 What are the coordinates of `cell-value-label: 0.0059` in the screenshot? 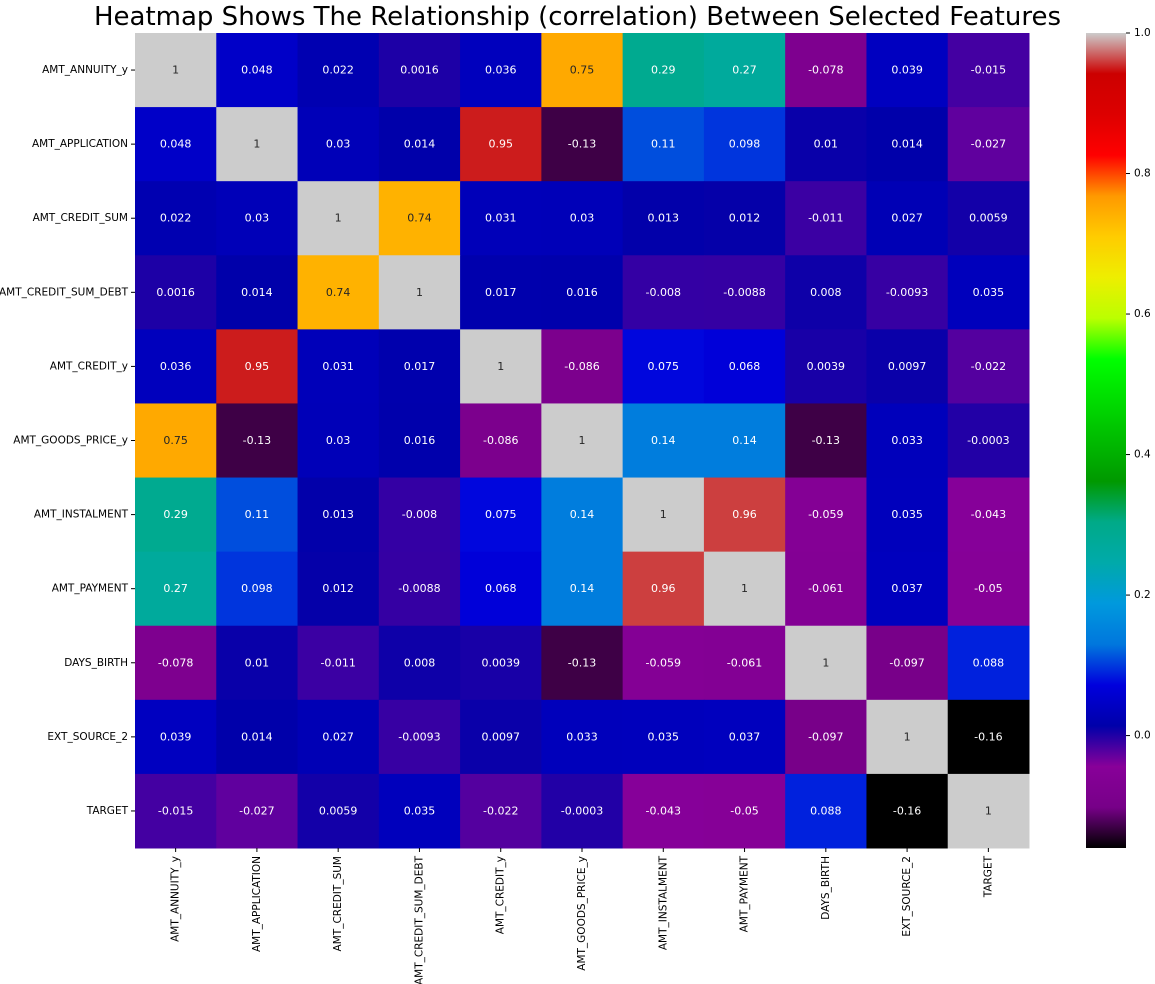 It's located at (338, 810).